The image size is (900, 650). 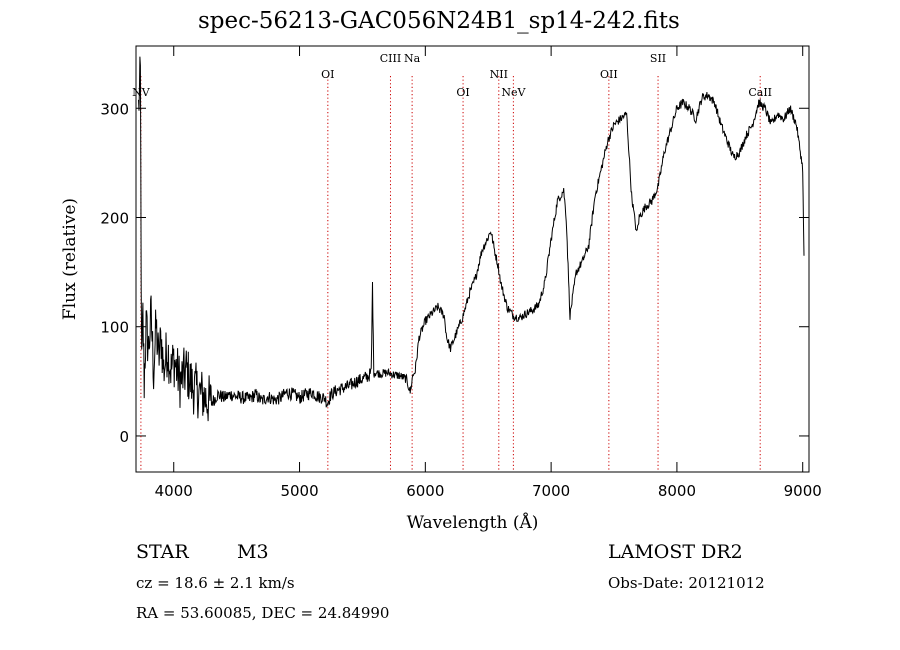 What do you see at coordinates (473, 522) in the screenshot?
I see `x-axis-label: Wavelength (Å)` at bounding box center [473, 522].